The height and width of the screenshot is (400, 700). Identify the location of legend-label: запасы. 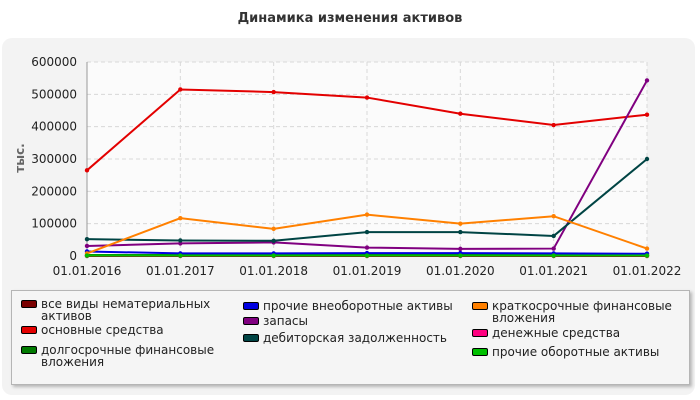
(286, 321).